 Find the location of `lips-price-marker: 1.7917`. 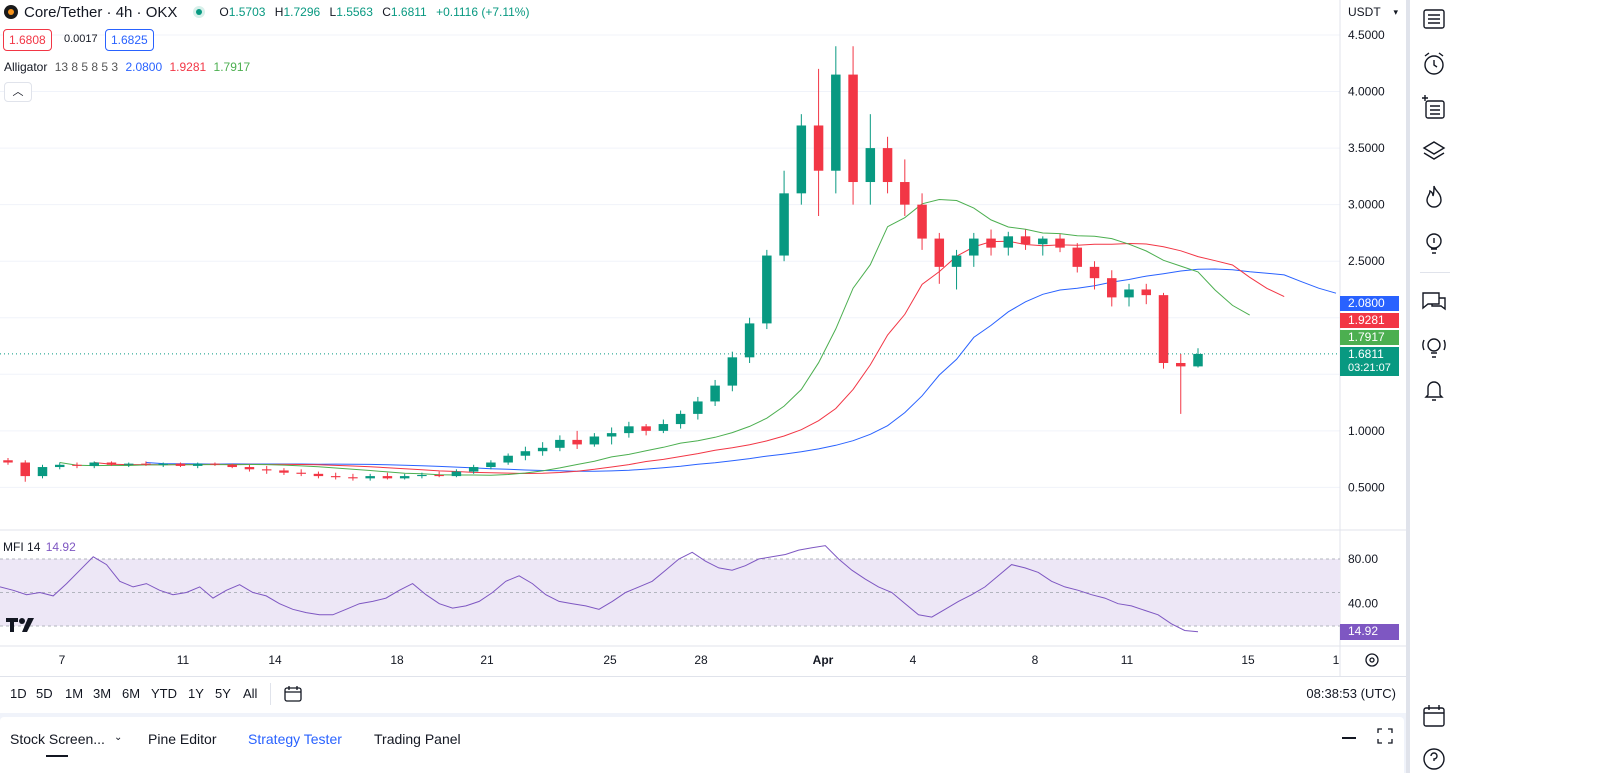

lips-price-marker: 1.7917 is located at coordinates (1369, 337).